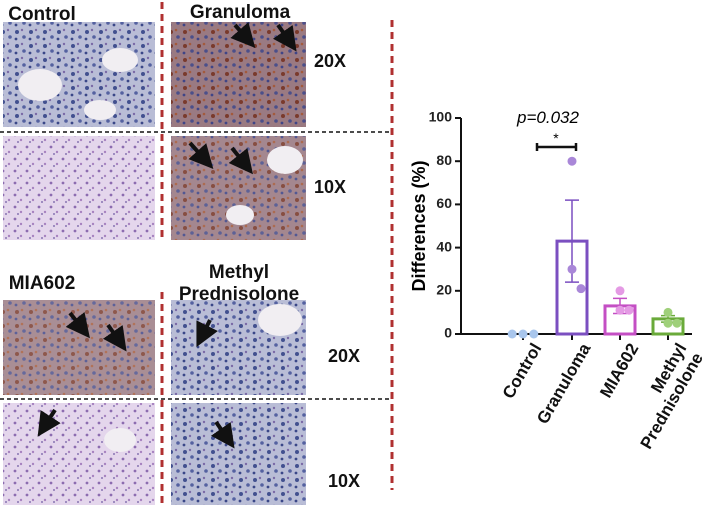 Image resolution: width=709 pixels, height=515 pixels. Describe the element at coordinates (448, 333) in the screenshot. I see `y-tick-label: 0` at that location.